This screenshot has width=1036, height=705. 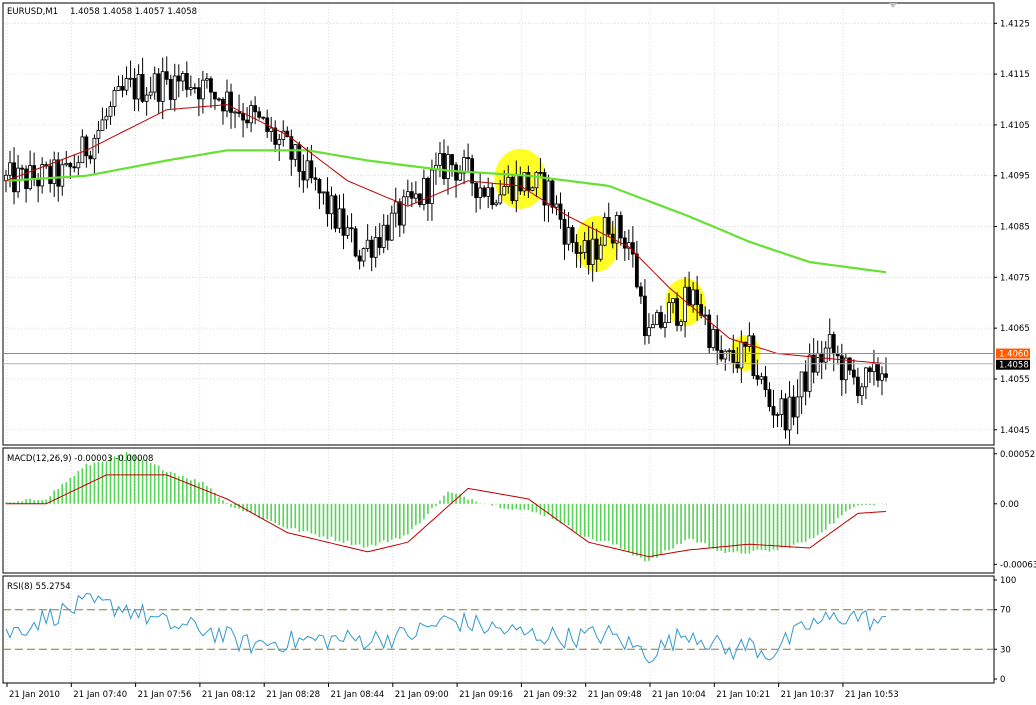 I want to click on rsi-panel-frame, so click(x=498, y=629).